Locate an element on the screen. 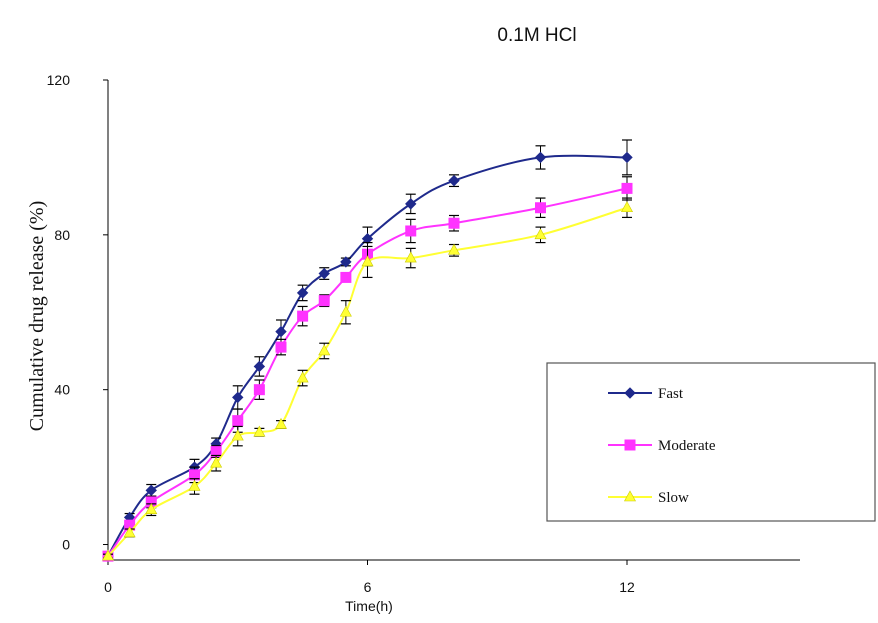 The image size is (878, 623). y-tick-label: 0 is located at coordinates (66, 545).